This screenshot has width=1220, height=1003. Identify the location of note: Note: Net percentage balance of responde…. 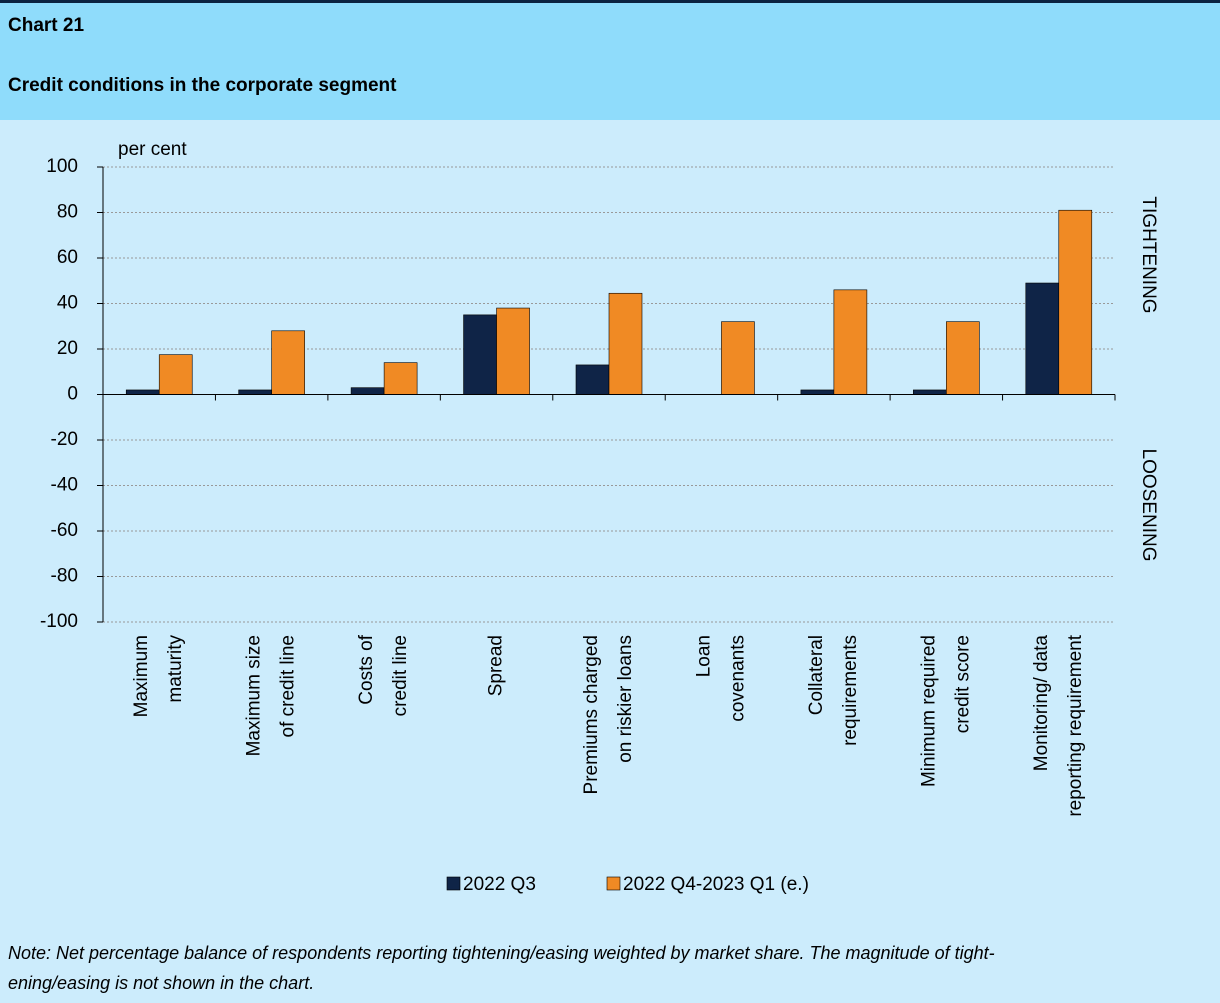
(613, 968).